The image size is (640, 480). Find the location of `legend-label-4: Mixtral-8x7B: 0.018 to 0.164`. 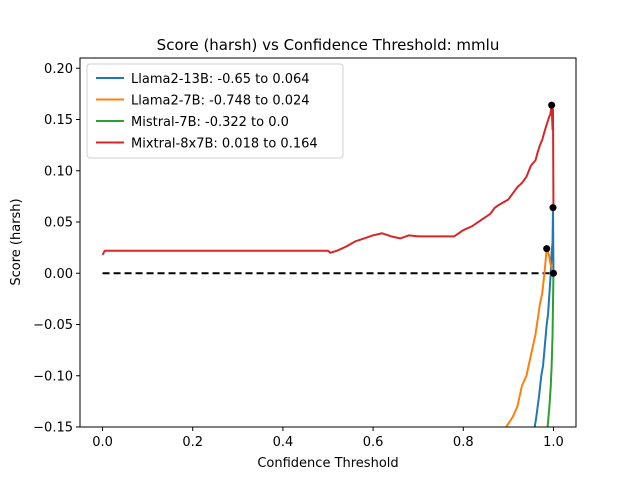

legend-label-4: Mixtral-8x7B: 0.018 to 0.164 is located at coordinates (224, 144).